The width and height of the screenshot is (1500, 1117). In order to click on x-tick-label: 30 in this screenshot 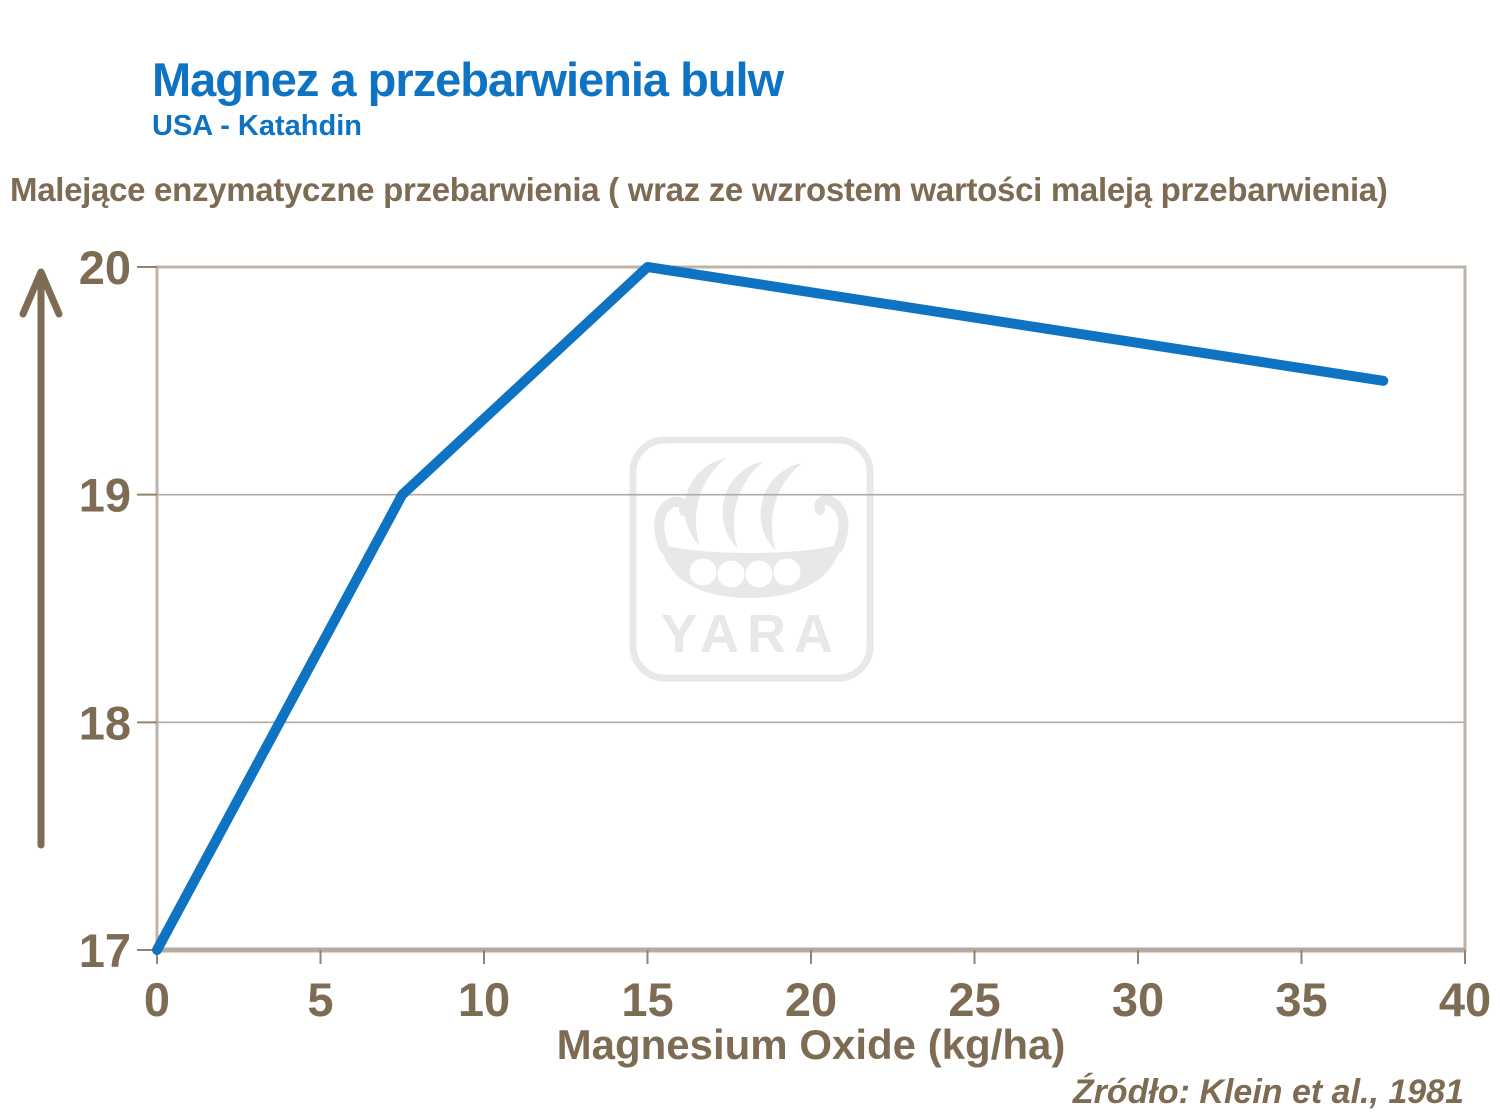, I will do `click(1138, 999)`.